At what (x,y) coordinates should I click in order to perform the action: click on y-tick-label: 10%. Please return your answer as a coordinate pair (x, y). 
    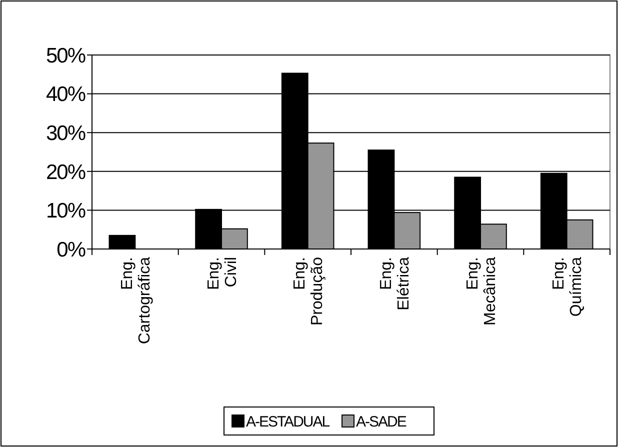
    Looking at the image, I should click on (66, 211).